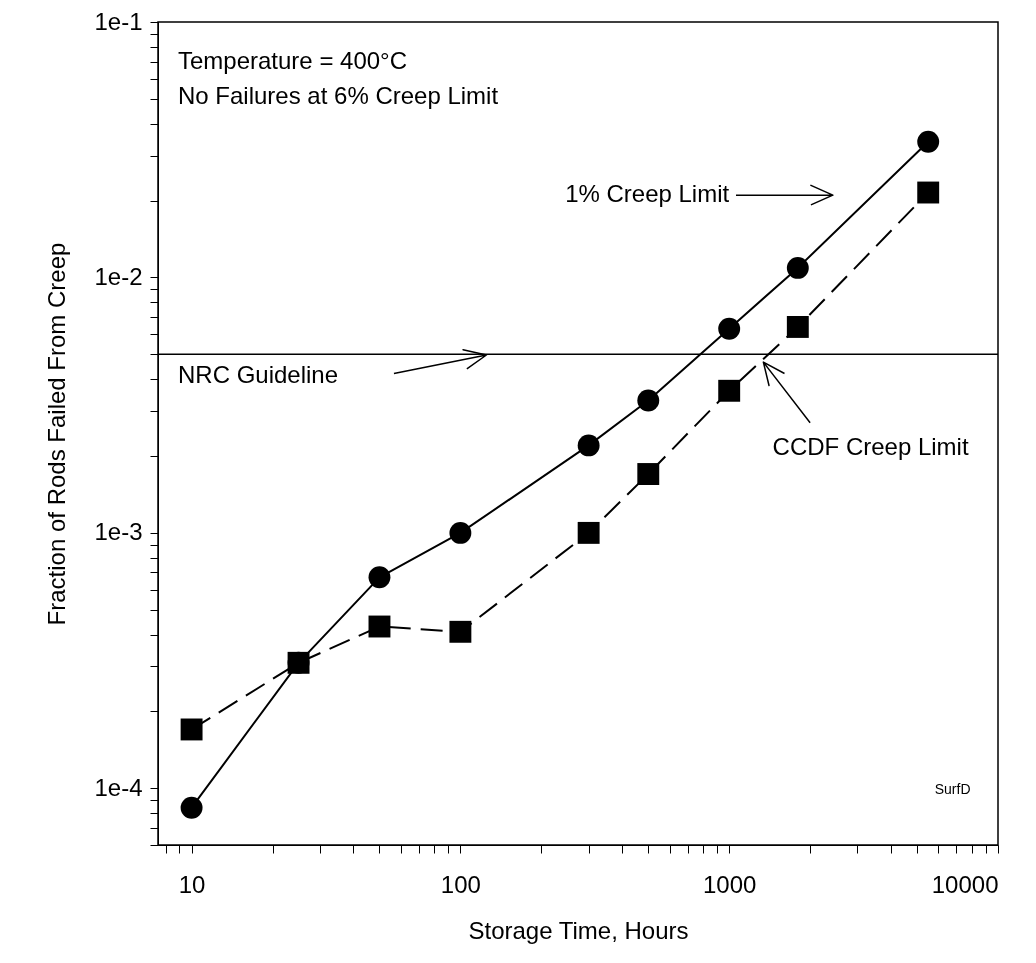  What do you see at coordinates (118, 787) in the screenshot?
I see `y-tick-label: 1e-4` at bounding box center [118, 787].